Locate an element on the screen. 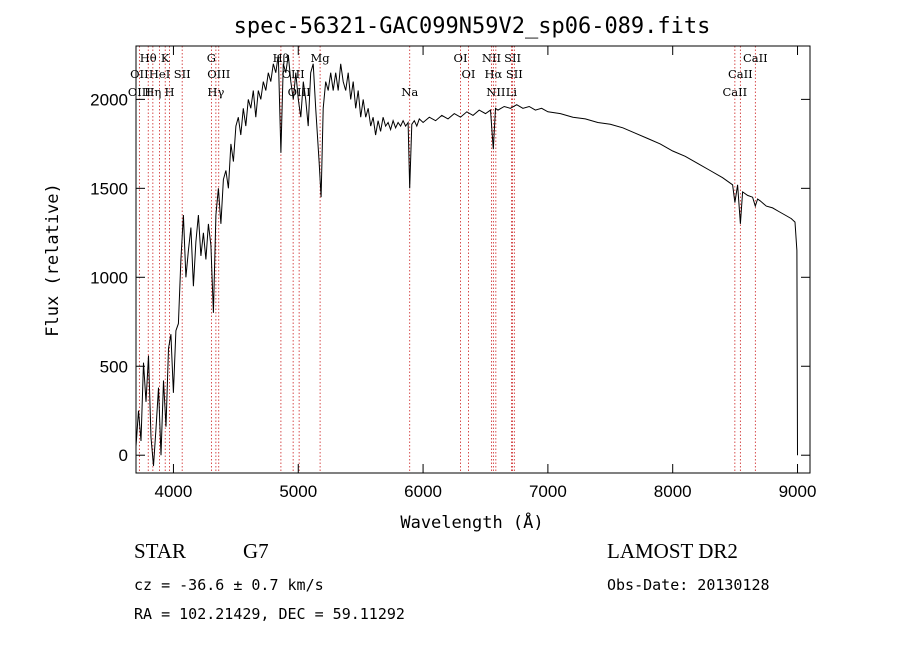  line-marker-label: H is located at coordinates (170, 92).